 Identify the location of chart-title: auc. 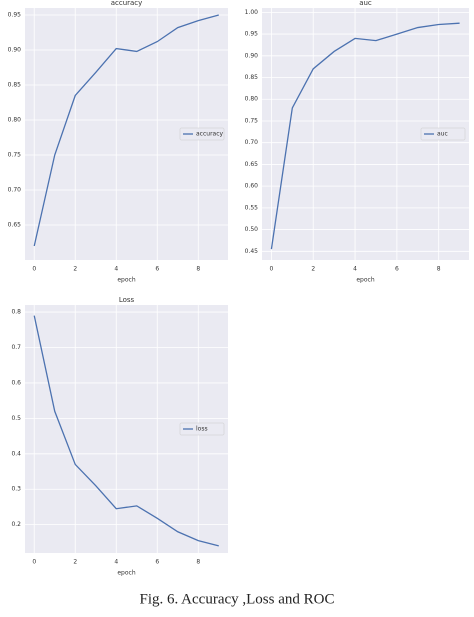
(365, 3).